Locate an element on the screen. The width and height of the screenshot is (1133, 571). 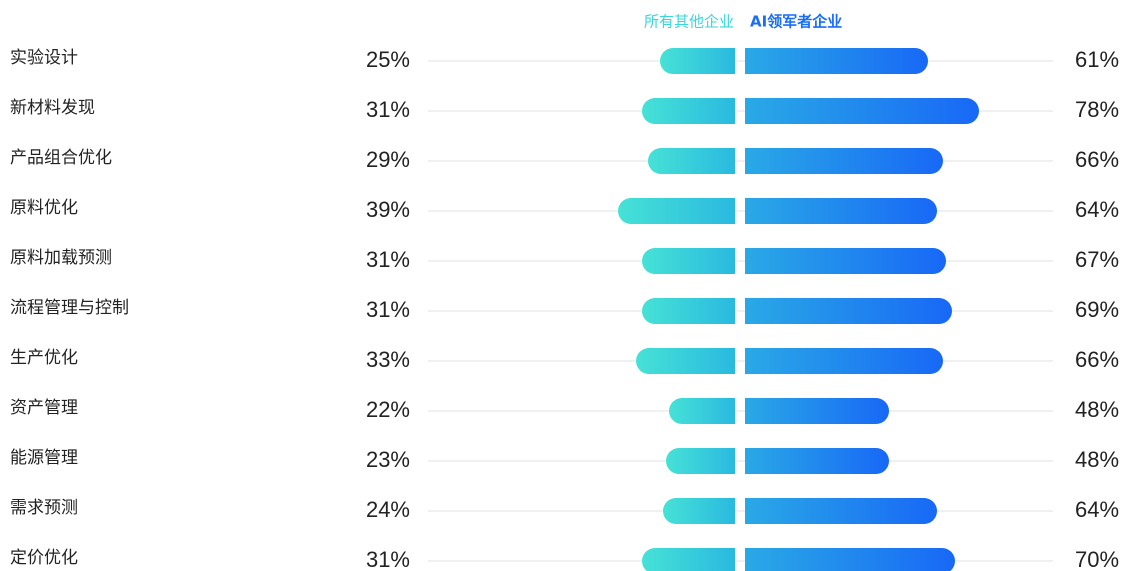
left-value-label: 33% is located at coordinates (388, 359).